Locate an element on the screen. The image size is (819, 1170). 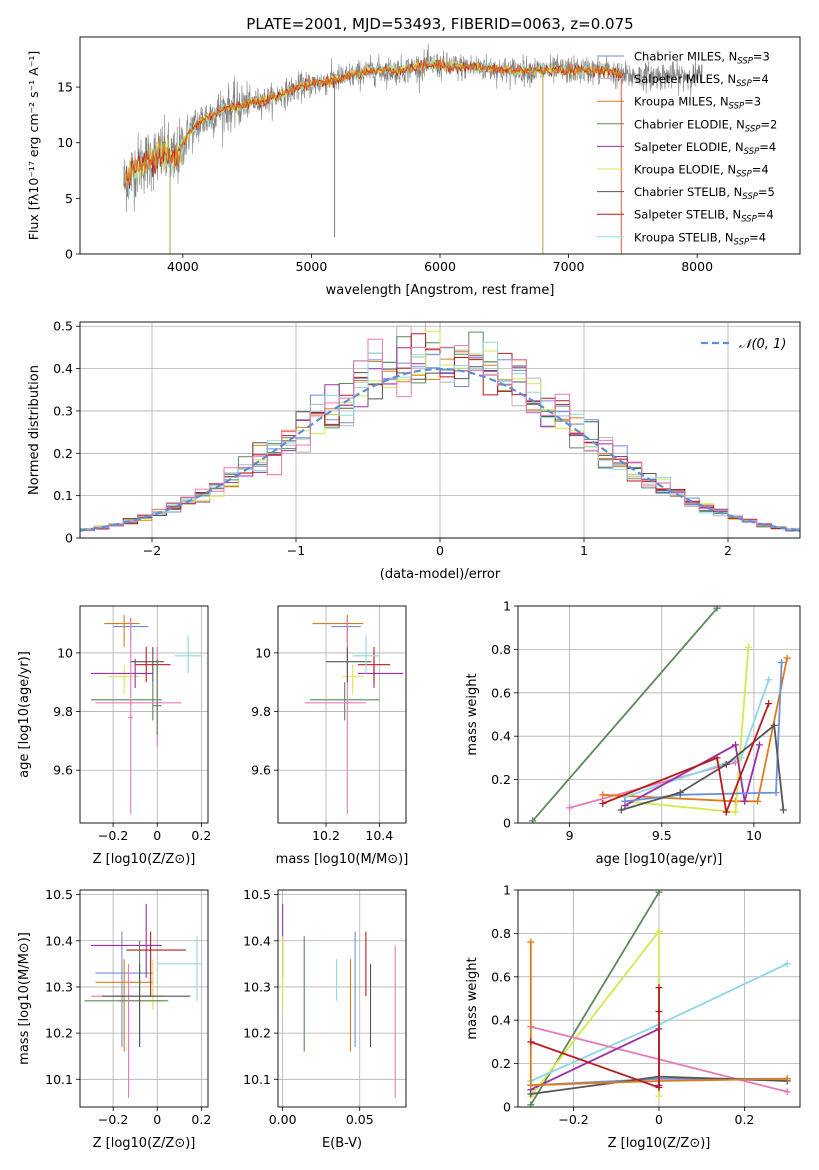
legend-entry: 𝒩(0, 1) is located at coordinates (762, 344).